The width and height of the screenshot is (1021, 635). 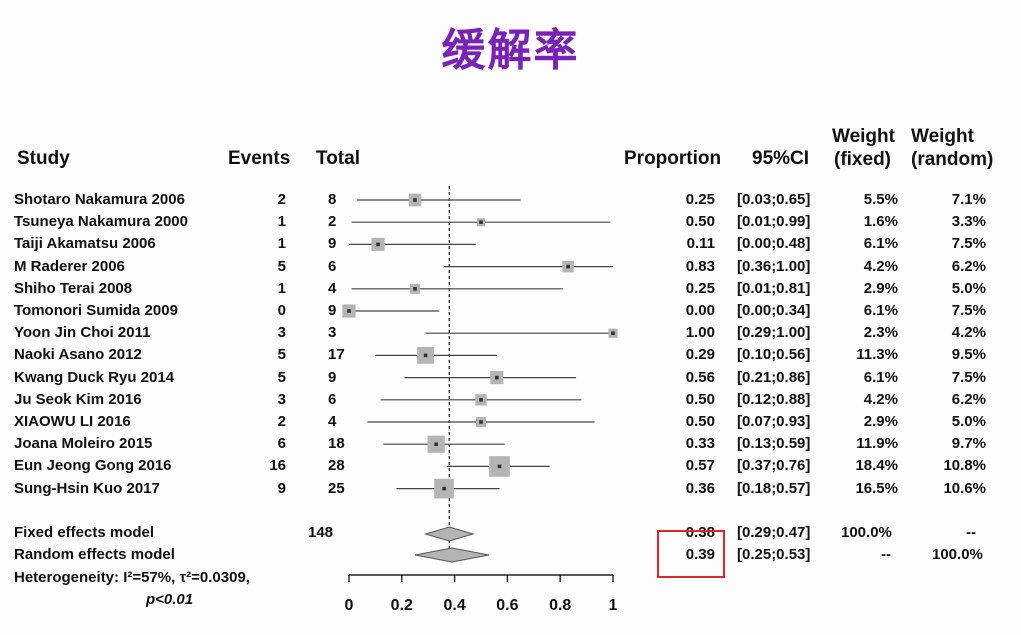 I want to click on heterogeneity-line1: Heterogeneity: I²=57%, τ²=0.0309,, so click(x=132, y=577).